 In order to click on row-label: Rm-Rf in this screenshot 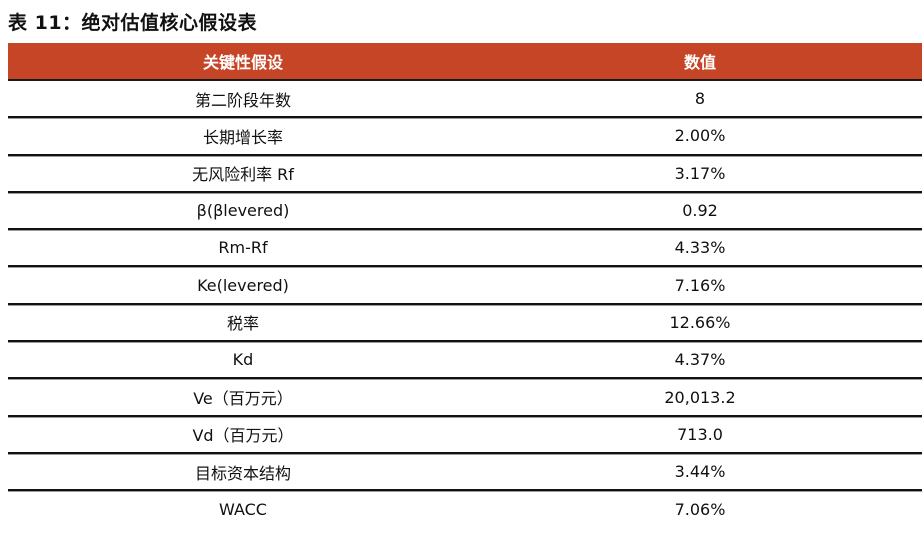, I will do `click(243, 248)`.